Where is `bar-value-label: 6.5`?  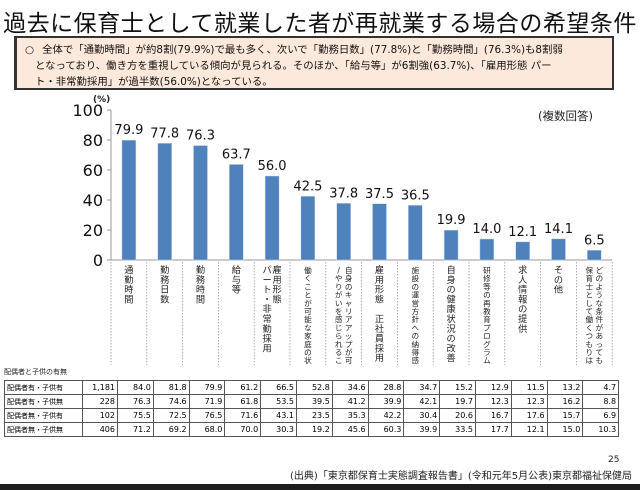
bar-value-label: 6.5 is located at coordinates (594, 240).